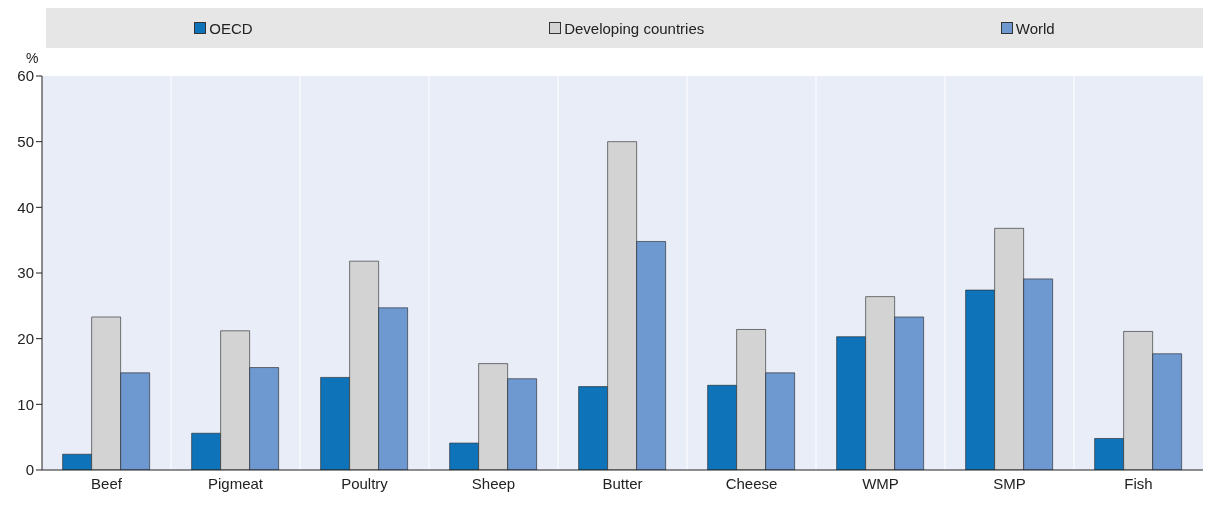  I want to click on x-tick-label: Butter, so click(622, 483).